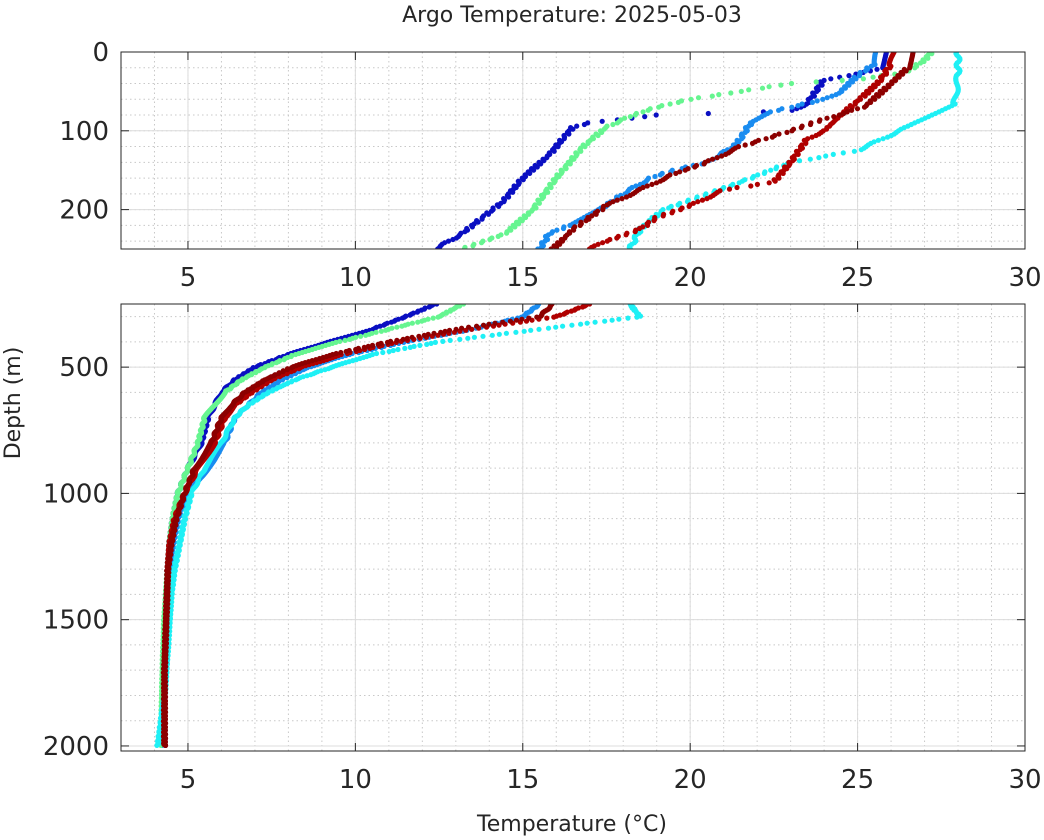  I want to click on y-tick-label: 500, so click(84, 368).